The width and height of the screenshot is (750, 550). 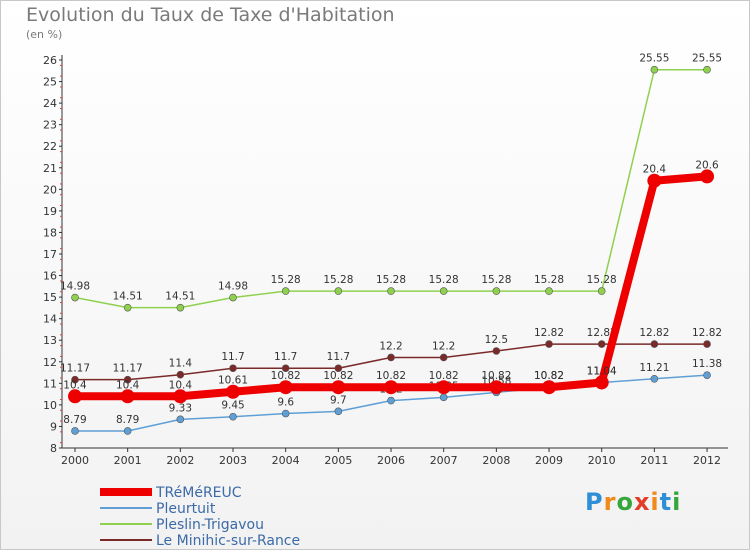 What do you see at coordinates (655, 502) in the screenshot?
I see `brand-letter: i` at bounding box center [655, 502].